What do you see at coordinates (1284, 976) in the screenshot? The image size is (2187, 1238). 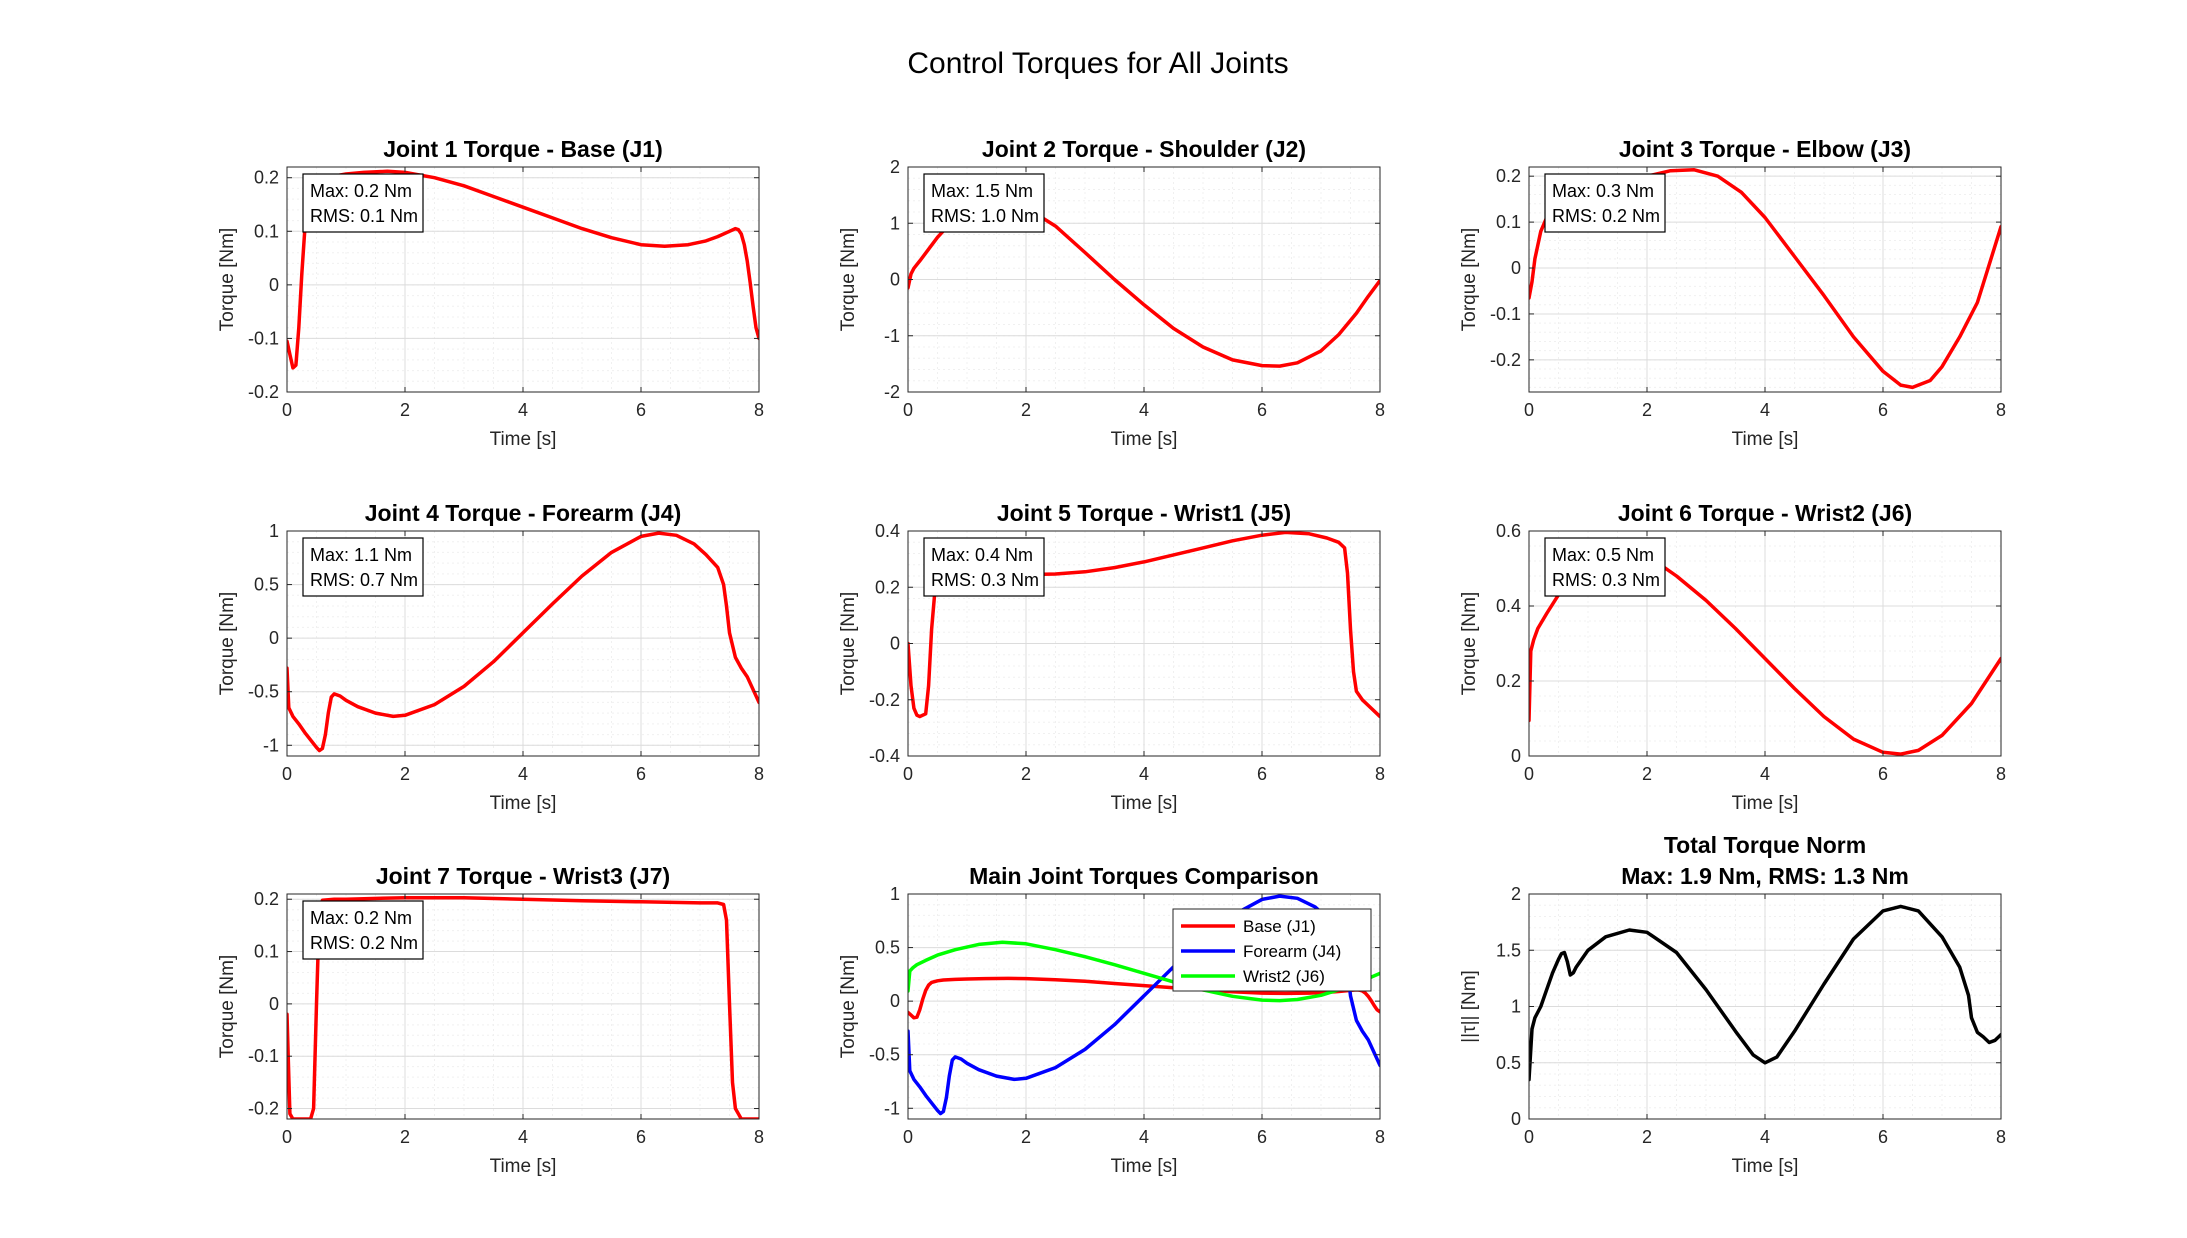 I see `legend-entry: Wrist2 (J6)` at bounding box center [1284, 976].